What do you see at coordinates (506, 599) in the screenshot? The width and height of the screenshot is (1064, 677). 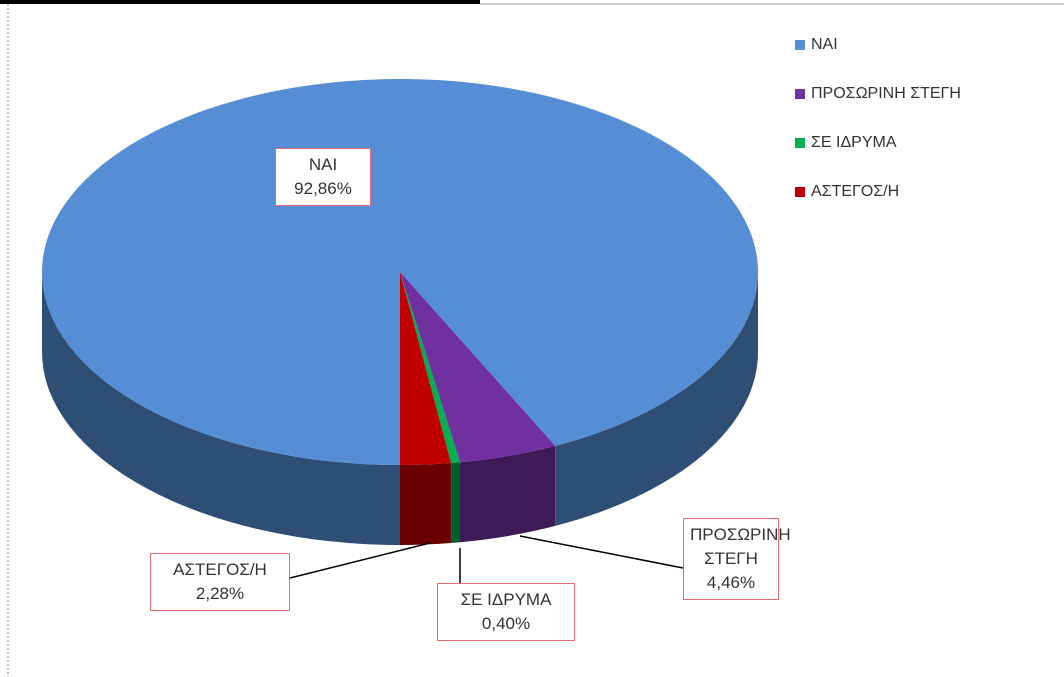 I see `data-label-category: ΣΕ ΙΔΡΥΜΑ` at bounding box center [506, 599].